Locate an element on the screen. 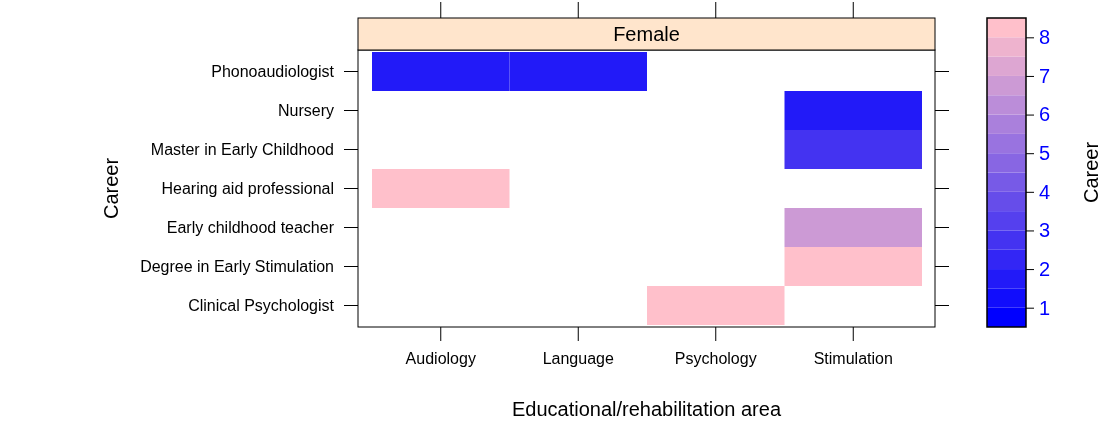 The height and width of the screenshot is (426, 1108). color-bar-label: 4 is located at coordinates (1045, 191).